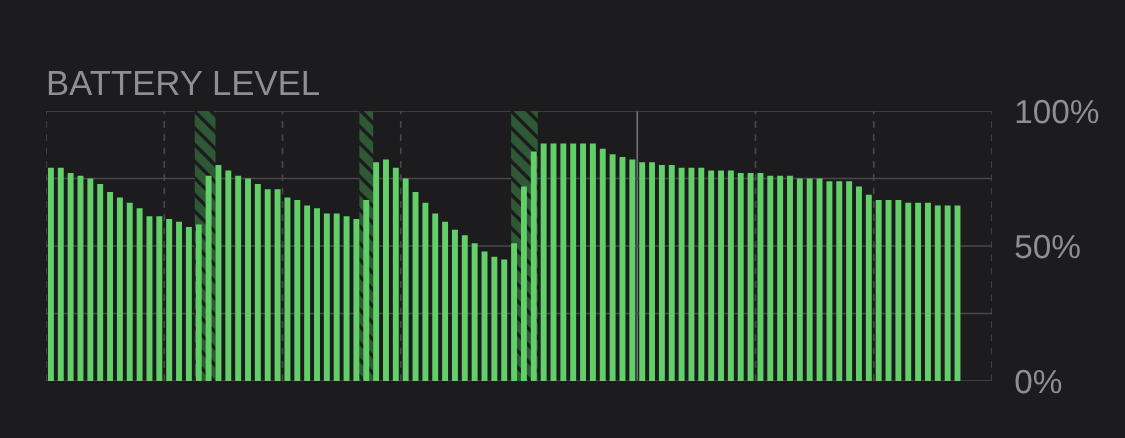 Image resolution: width=1125 pixels, height=438 pixels. I want to click on y-tick-label: 0%, so click(1038, 381).